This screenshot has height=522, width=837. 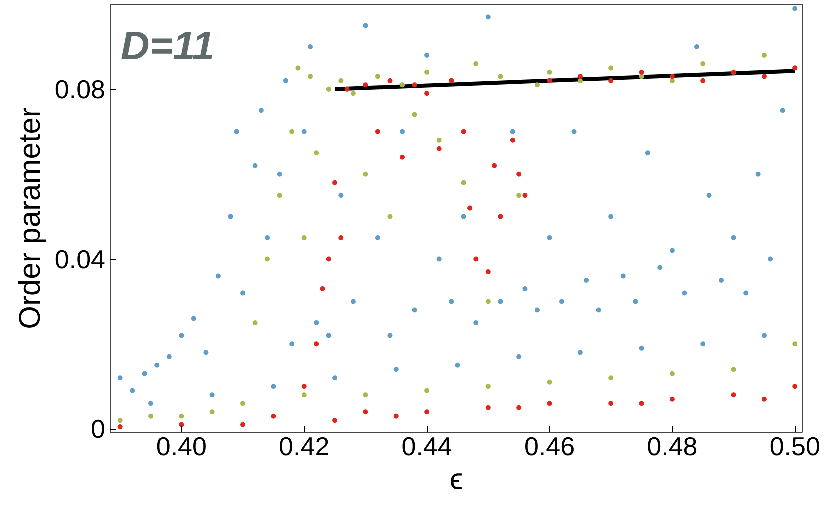 What do you see at coordinates (181, 447) in the screenshot?
I see `x-tick-label: 0.40` at bounding box center [181, 447].